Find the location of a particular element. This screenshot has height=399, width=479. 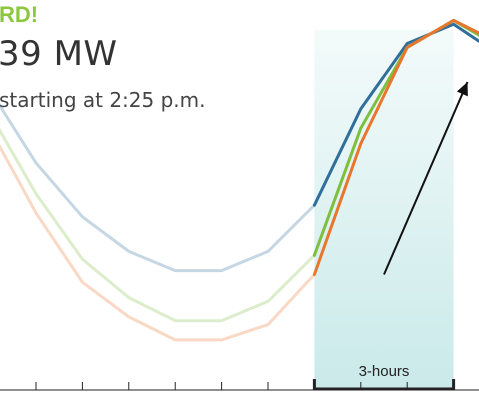

window-label: 3-hours is located at coordinates (384, 371).